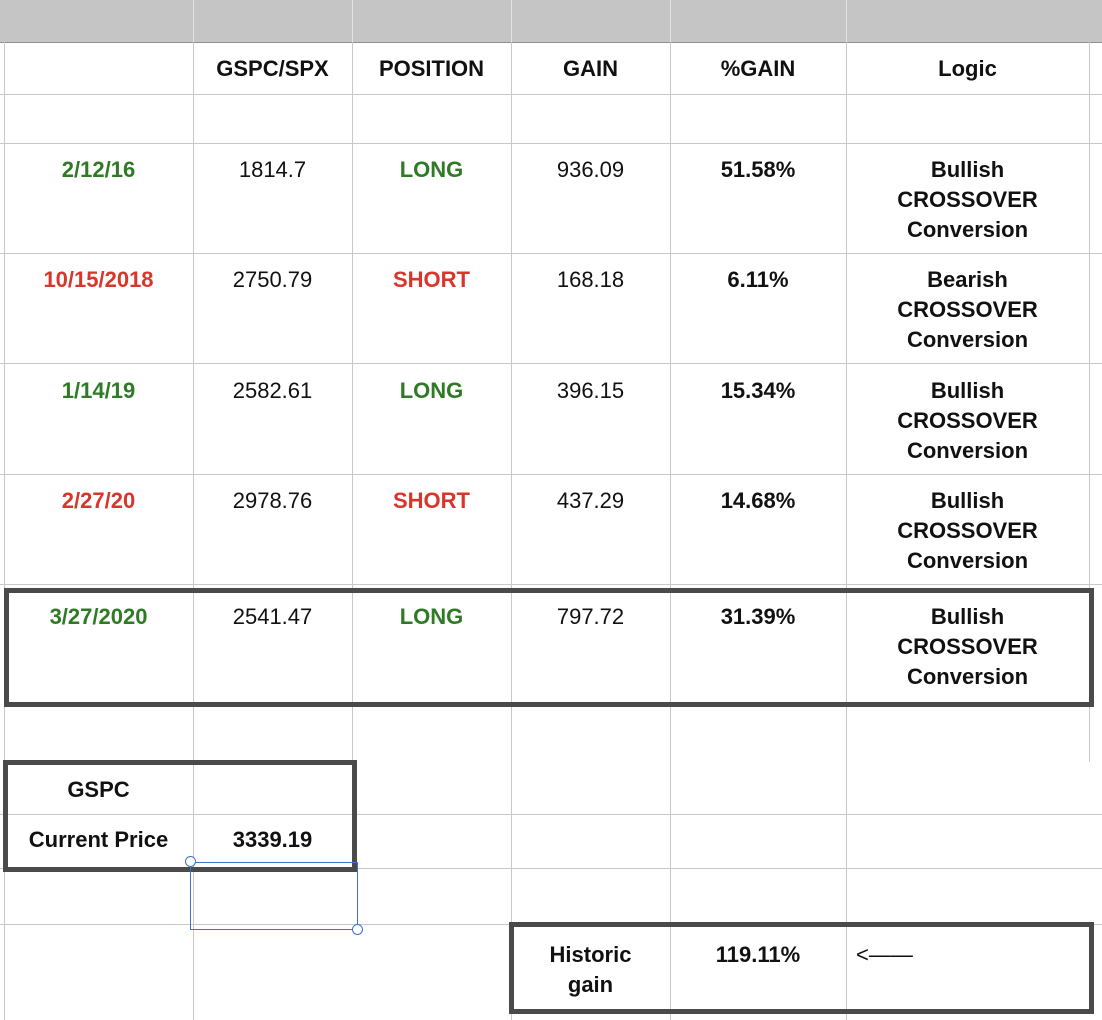 The height and width of the screenshot is (1020, 1102). Describe the element at coordinates (758, 616) in the screenshot. I see `pct-gain-cell: 31.39%` at that location.